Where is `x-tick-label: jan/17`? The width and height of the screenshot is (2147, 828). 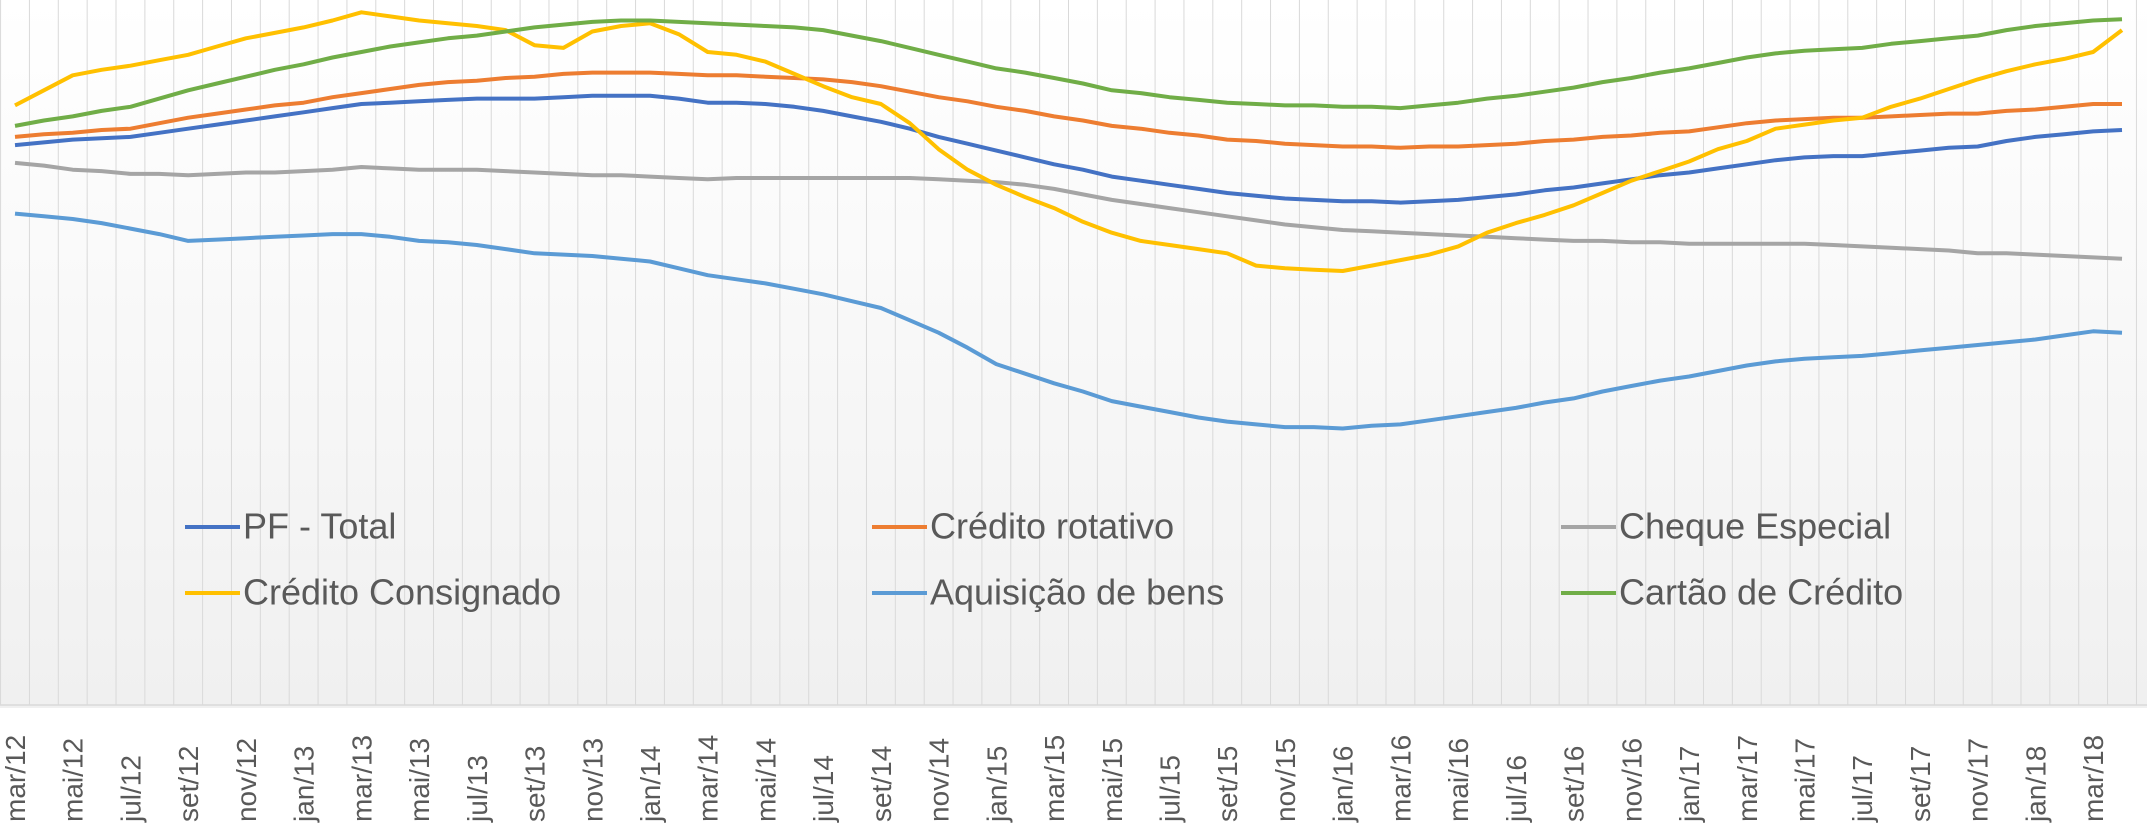
x-tick-label: jan/17 is located at coordinates (1689, 784).